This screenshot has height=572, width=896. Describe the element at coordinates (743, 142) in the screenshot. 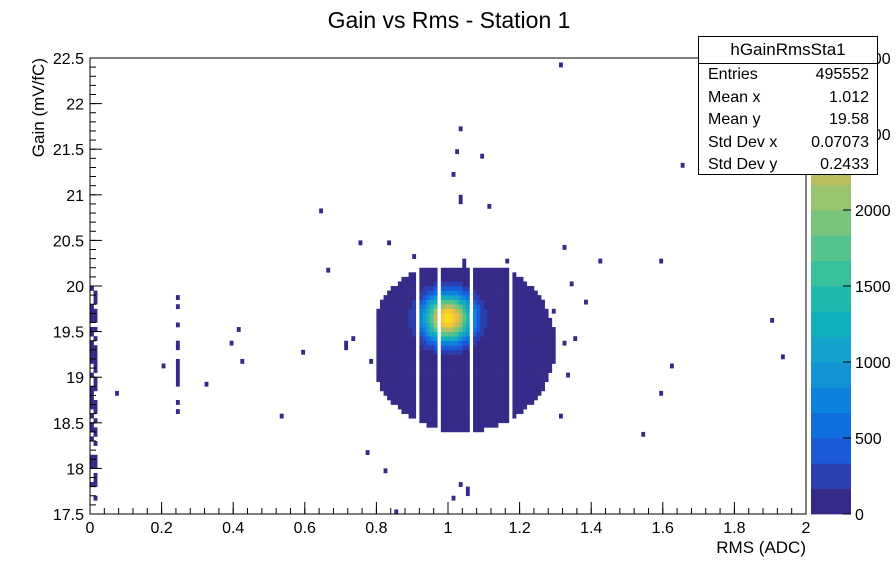

I see `stats-label: Std Dev x` at that location.